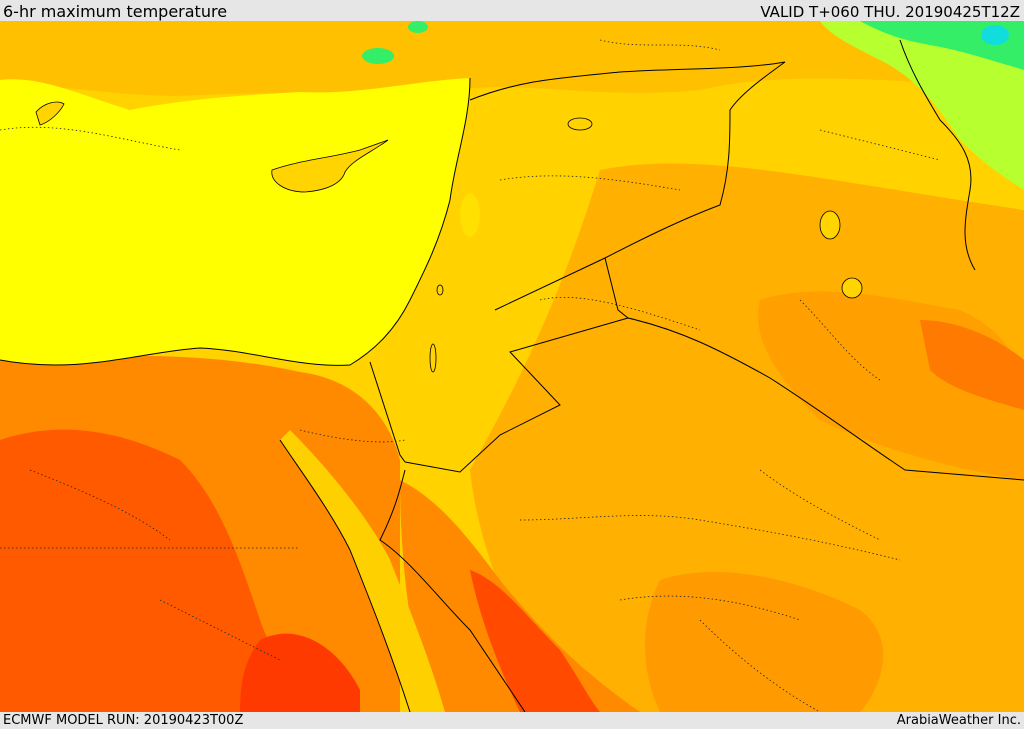 The width and height of the screenshot is (1024, 729). I want to click on hejaz-hot-zone, so click(520, 596).